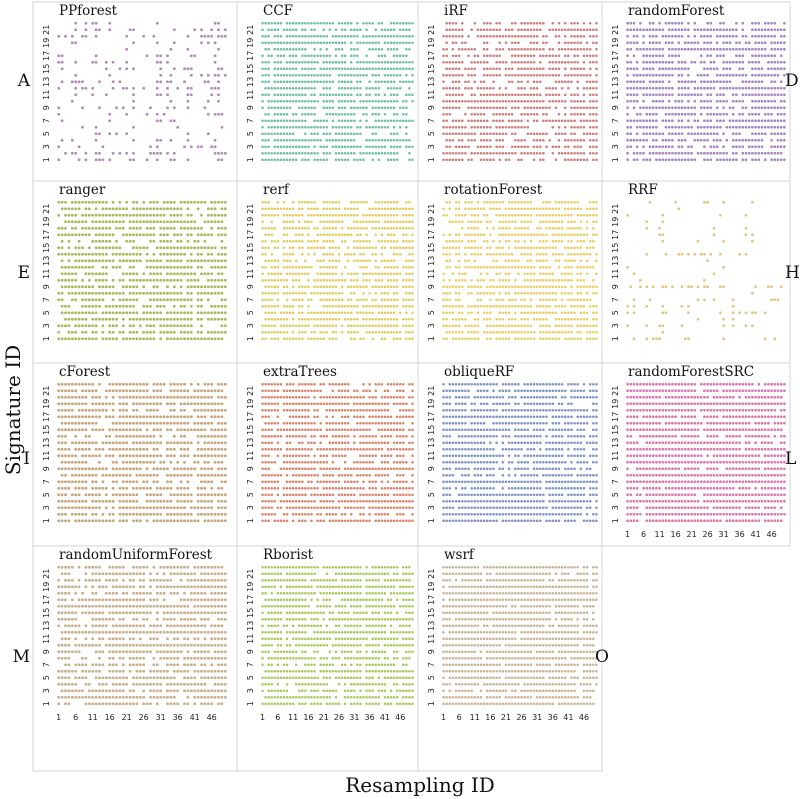  Describe the element at coordinates (250, 56) in the screenshot. I see `y-tick-label: 17` at that location.